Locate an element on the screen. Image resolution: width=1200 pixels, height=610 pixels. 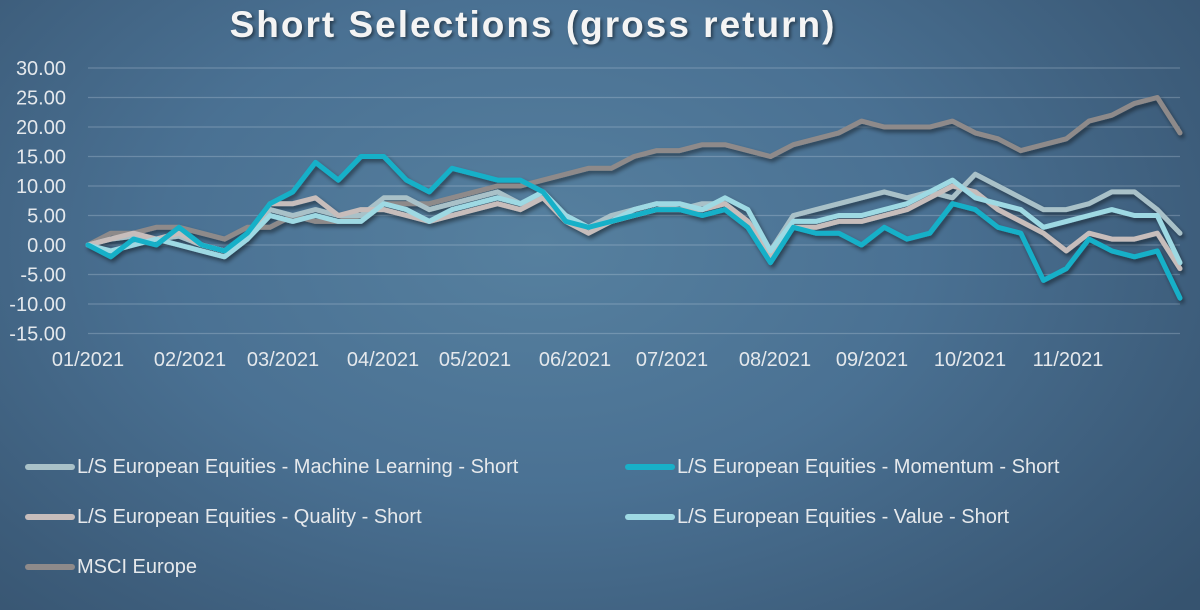
y-tick-label: -5.00 is located at coordinates (43, 276).